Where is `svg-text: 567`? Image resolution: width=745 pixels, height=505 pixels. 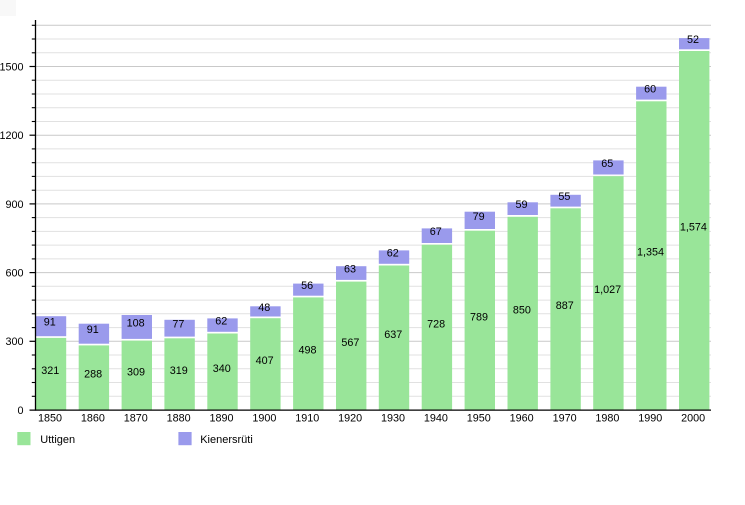
svg-text: 567 is located at coordinates (350, 343).